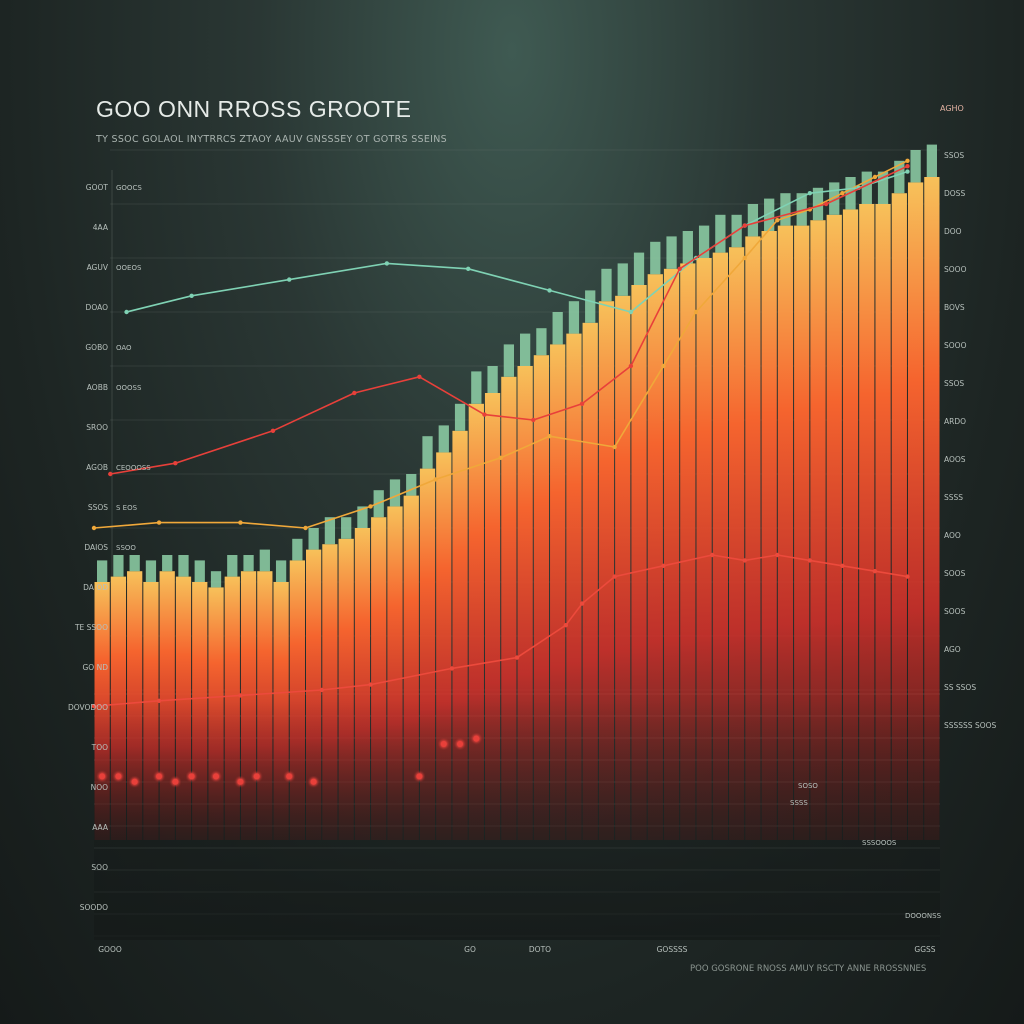 Image resolution: width=1024 pixels, height=1024 pixels. What do you see at coordinates (923, 916) in the screenshot?
I see `annotation-label: DOOONSS` at bounding box center [923, 916].